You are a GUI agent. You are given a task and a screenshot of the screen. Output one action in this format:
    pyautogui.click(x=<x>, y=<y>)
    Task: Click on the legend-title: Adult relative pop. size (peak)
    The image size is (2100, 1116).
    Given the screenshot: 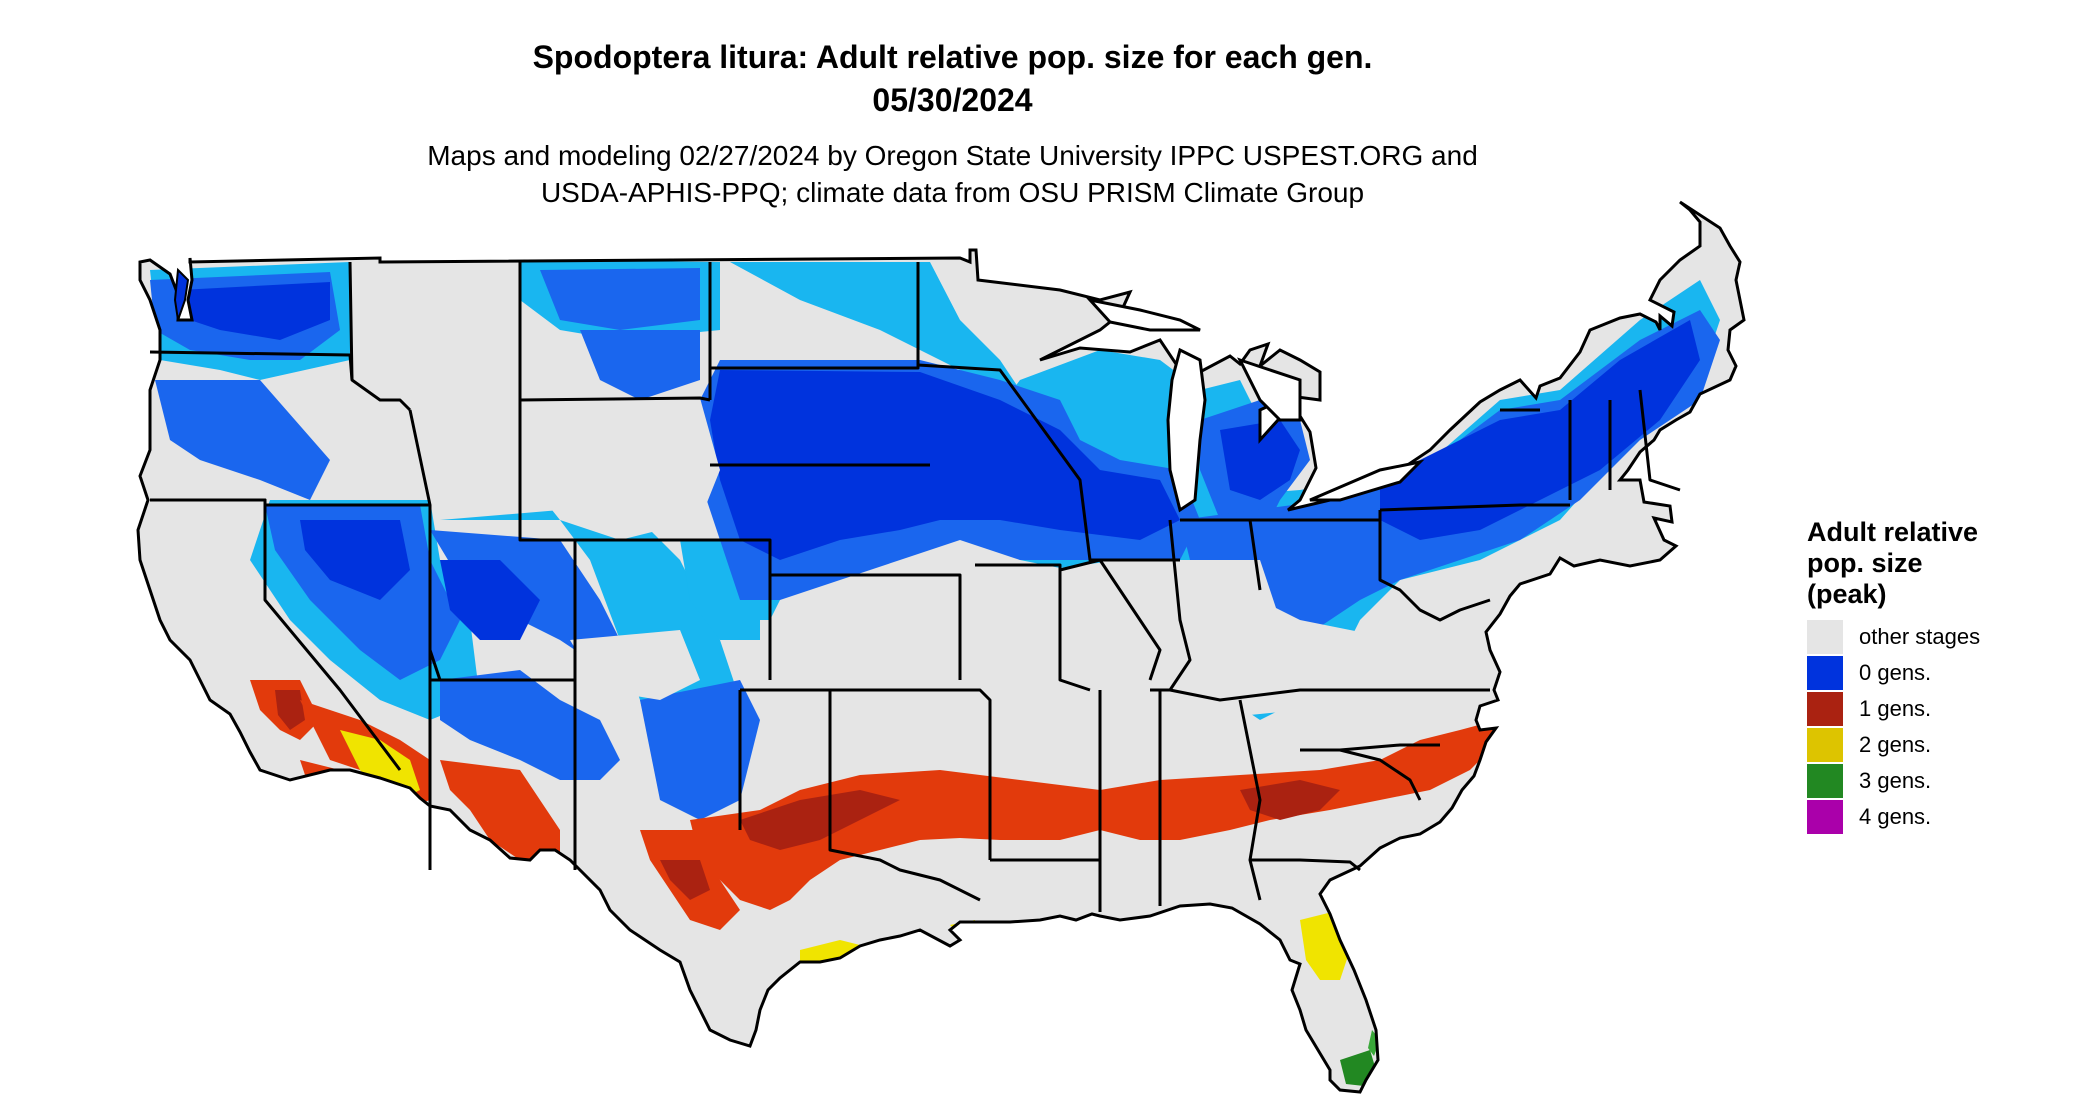 What is the action you would take?
    pyautogui.click(x=1922, y=563)
    